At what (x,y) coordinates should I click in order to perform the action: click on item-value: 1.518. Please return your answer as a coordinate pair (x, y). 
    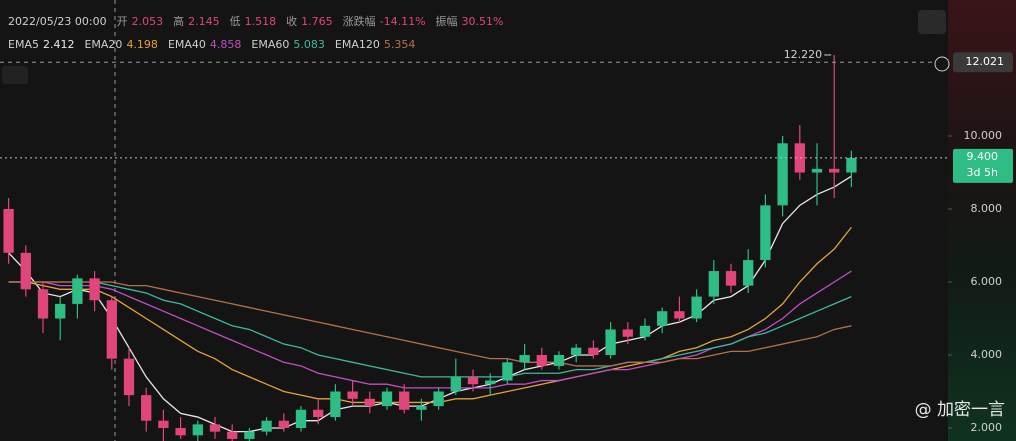
    Looking at the image, I should click on (260, 21).